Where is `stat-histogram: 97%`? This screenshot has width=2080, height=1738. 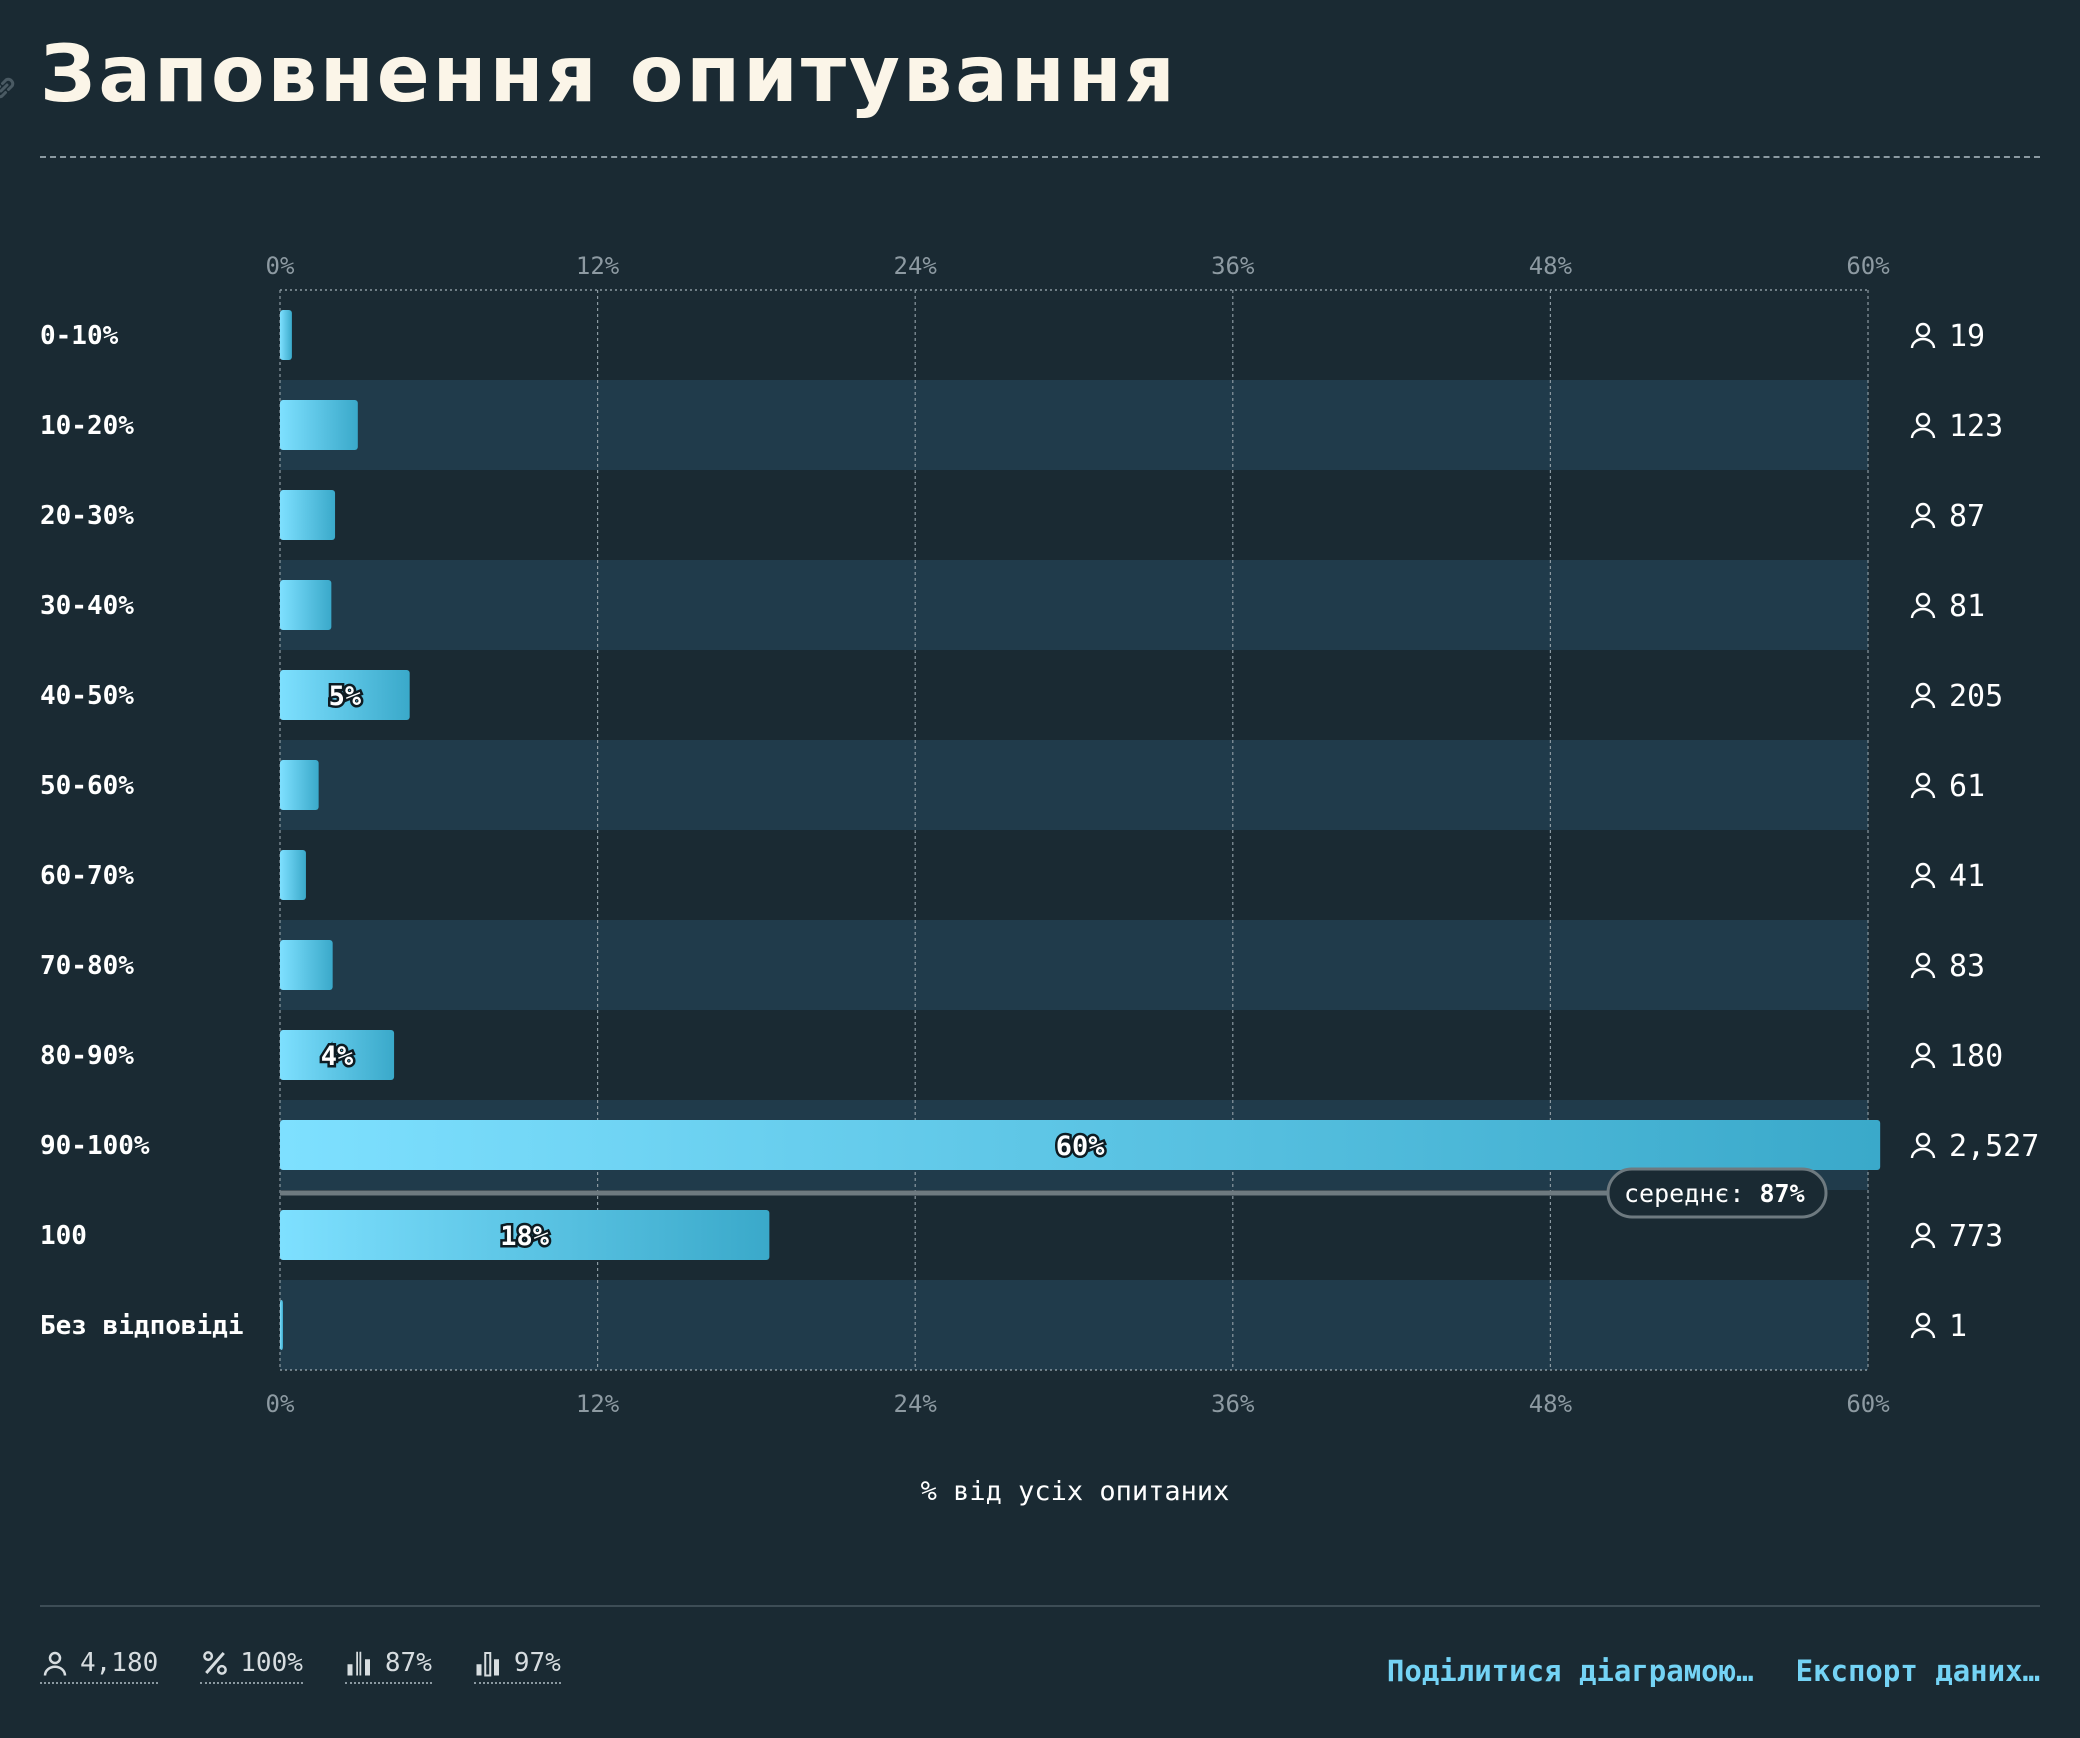
stat-histogram: 97% is located at coordinates (517, 1666).